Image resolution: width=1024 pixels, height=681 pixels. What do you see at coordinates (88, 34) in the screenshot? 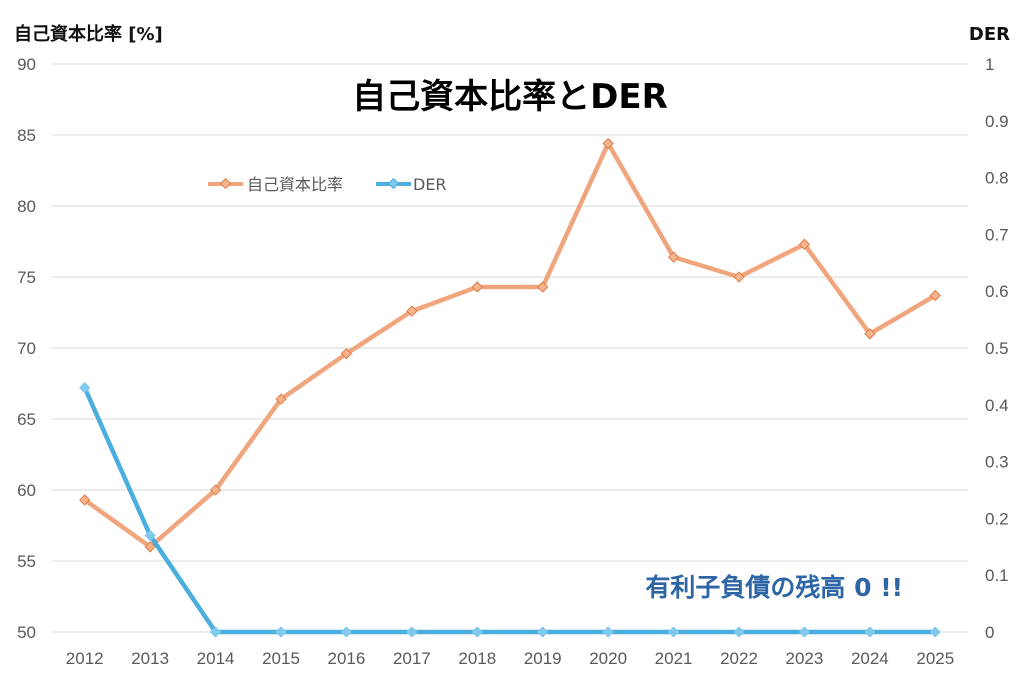
I see `left-axis-title: 自己資本比率 [%]` at bounding box center [88, 34].